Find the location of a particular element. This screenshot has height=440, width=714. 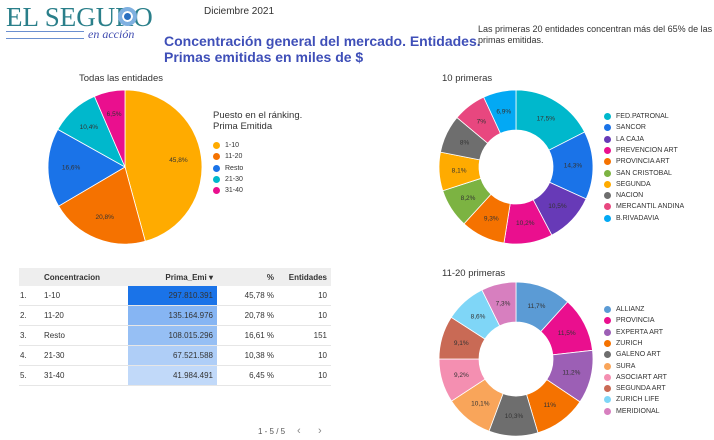

slice-label: 6,5% is located at coordinates (114, 114).